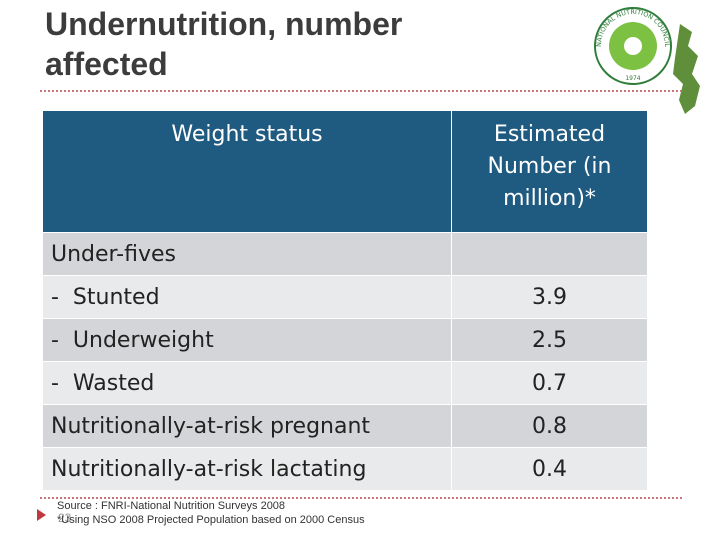 The image size is (720, 540). What do you see at coordinates (247, 297) in the screenshot?
I see `row-label: - Stunted` at bounding box center [247, 297].